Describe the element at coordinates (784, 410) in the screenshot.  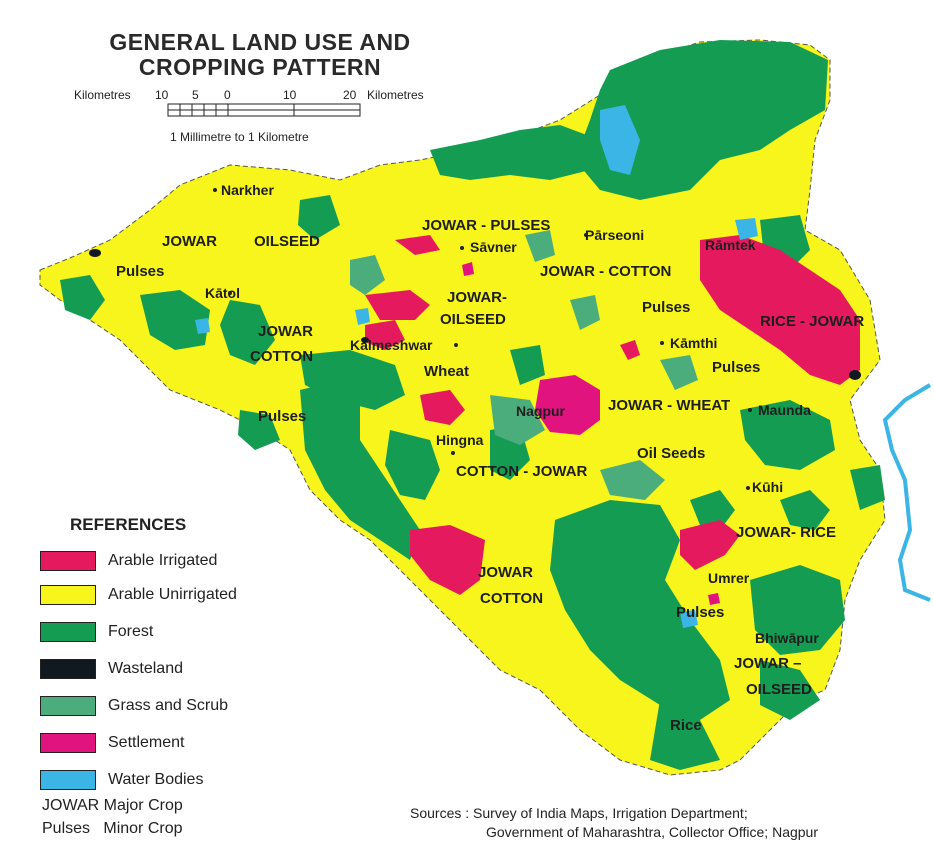
I see `place-maunda: Maunda` at that location.